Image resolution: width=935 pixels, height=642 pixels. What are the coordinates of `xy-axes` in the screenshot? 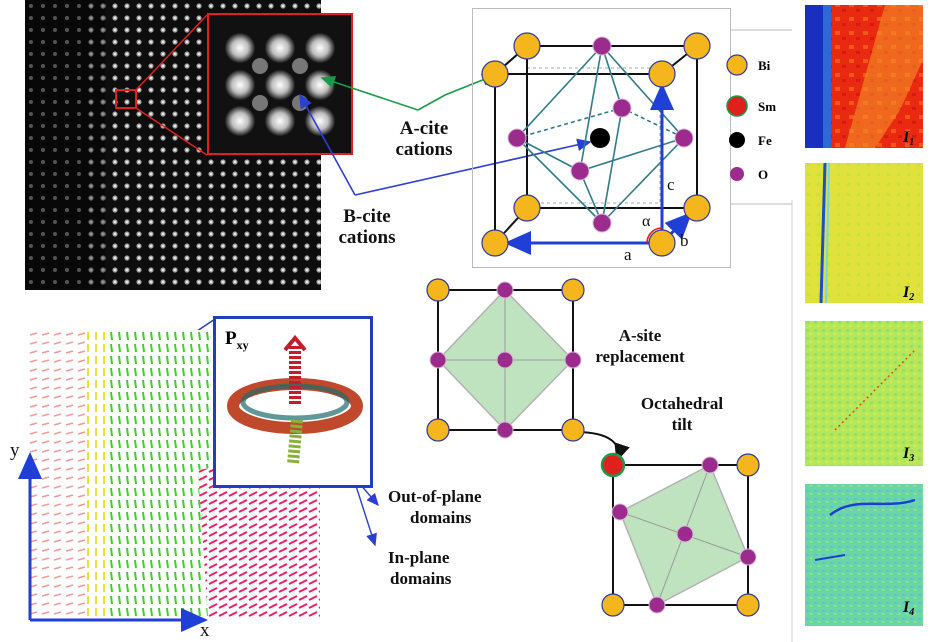 It's located at (113, 542).